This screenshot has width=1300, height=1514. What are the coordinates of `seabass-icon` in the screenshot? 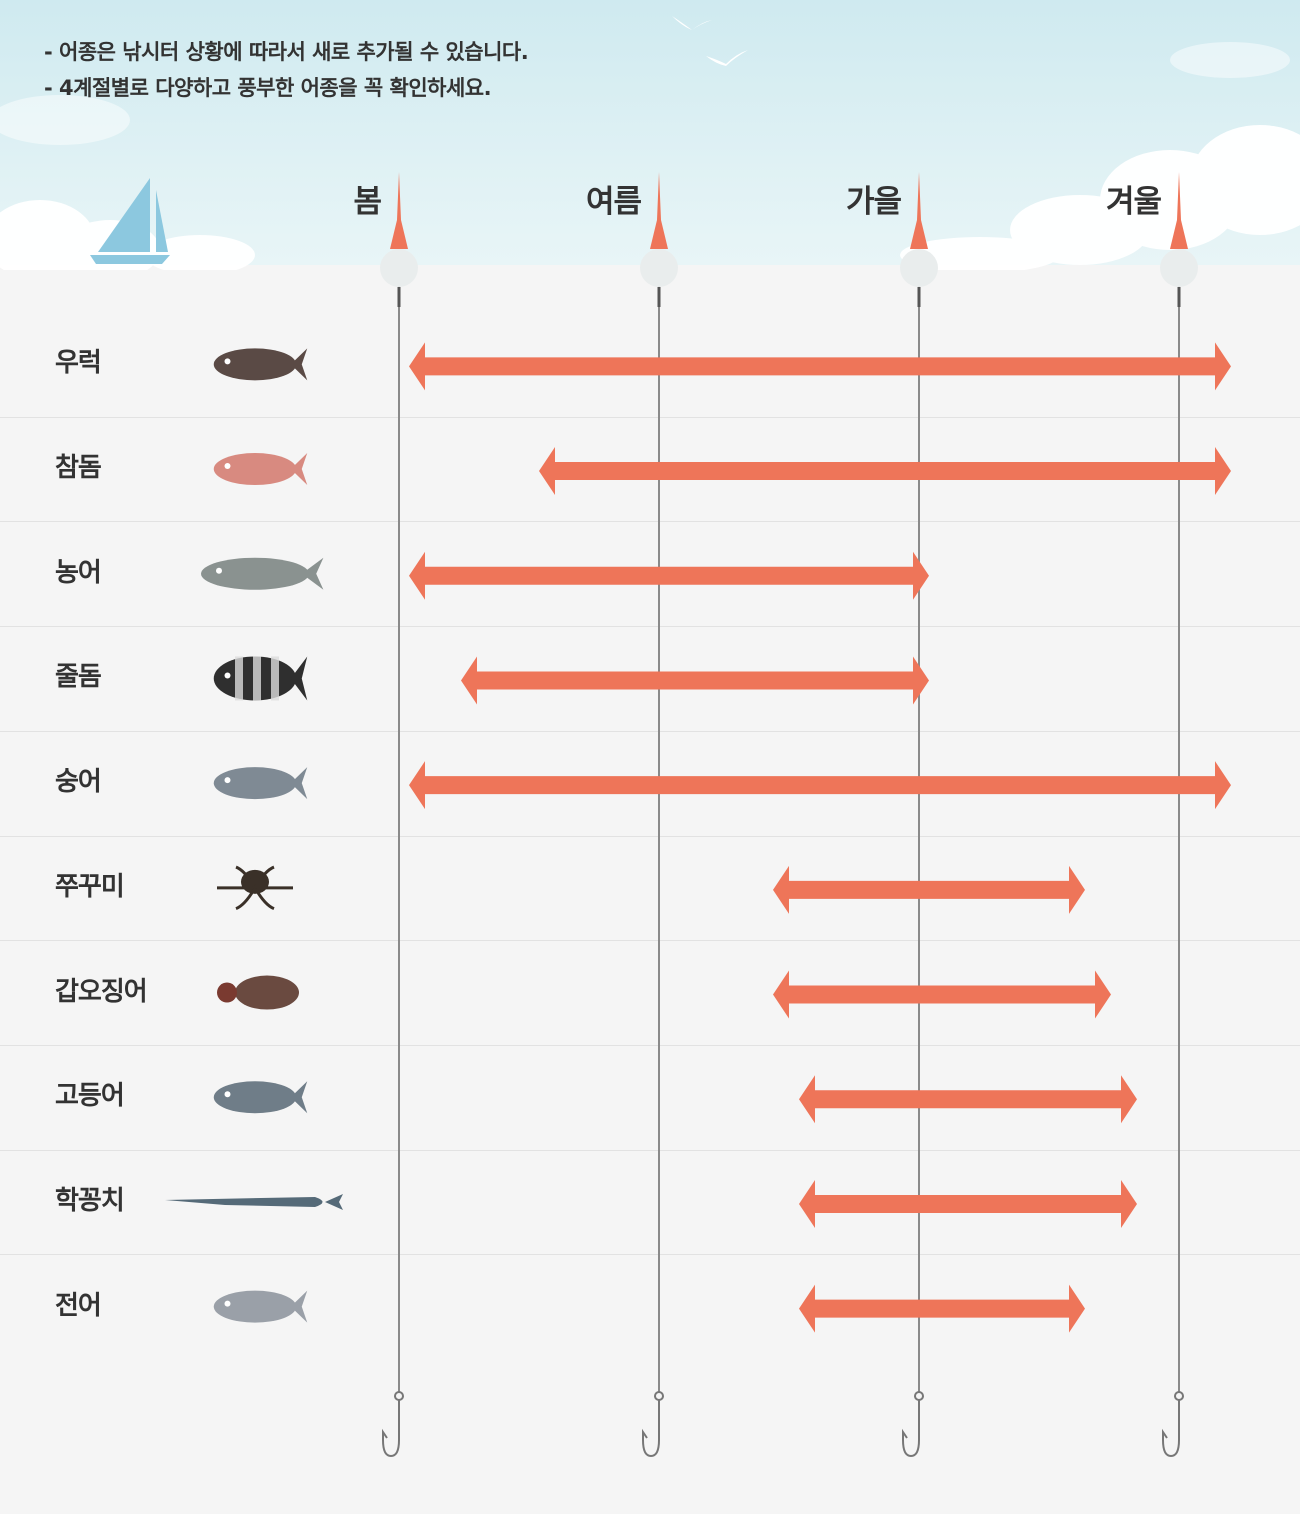 It's located at (262, 573).